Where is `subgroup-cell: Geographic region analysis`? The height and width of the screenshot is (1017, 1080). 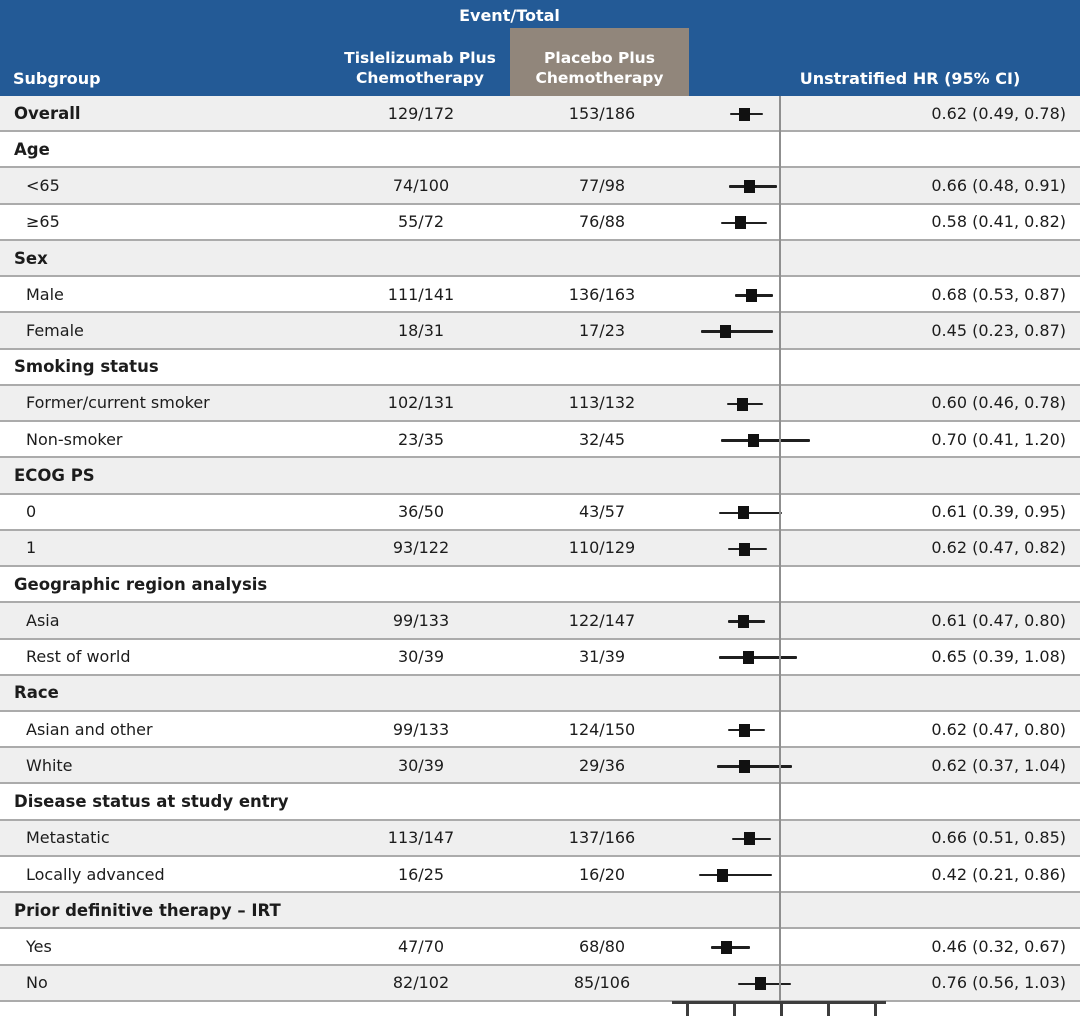 subgroup-cell: Geographic region analysis is located at coordinates (141, 584).